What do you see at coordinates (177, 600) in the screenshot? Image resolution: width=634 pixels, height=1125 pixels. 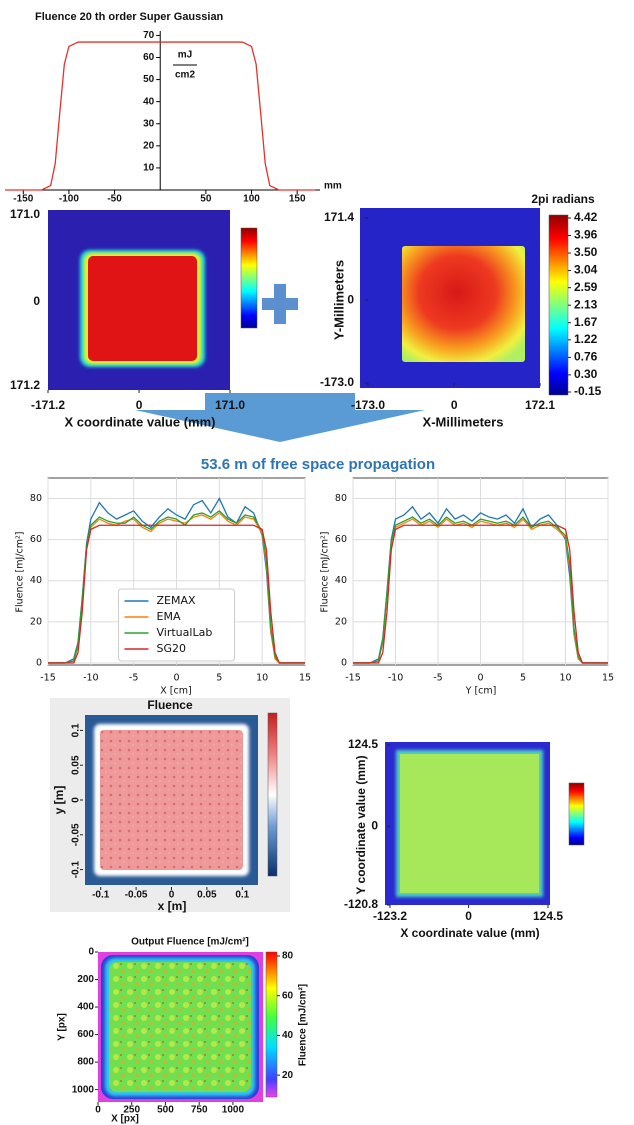 I see `legend-label: ZEMAX` at bounding box center [177, 600].